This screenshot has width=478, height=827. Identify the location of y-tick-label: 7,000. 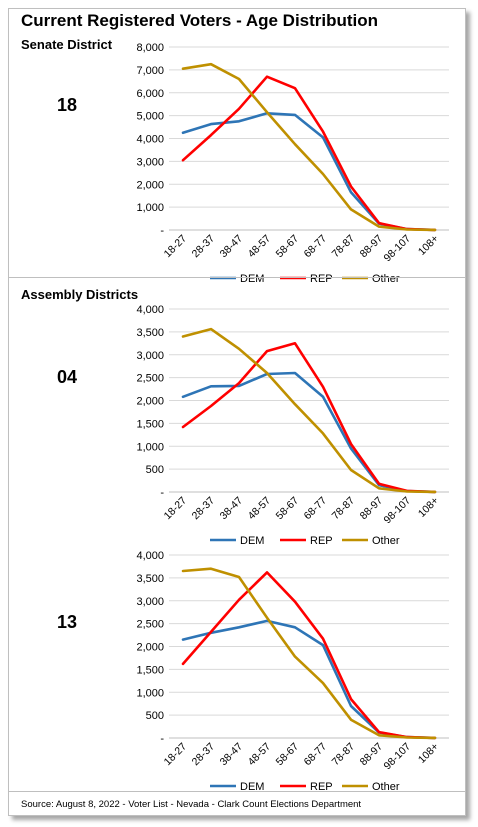
(150, 71).